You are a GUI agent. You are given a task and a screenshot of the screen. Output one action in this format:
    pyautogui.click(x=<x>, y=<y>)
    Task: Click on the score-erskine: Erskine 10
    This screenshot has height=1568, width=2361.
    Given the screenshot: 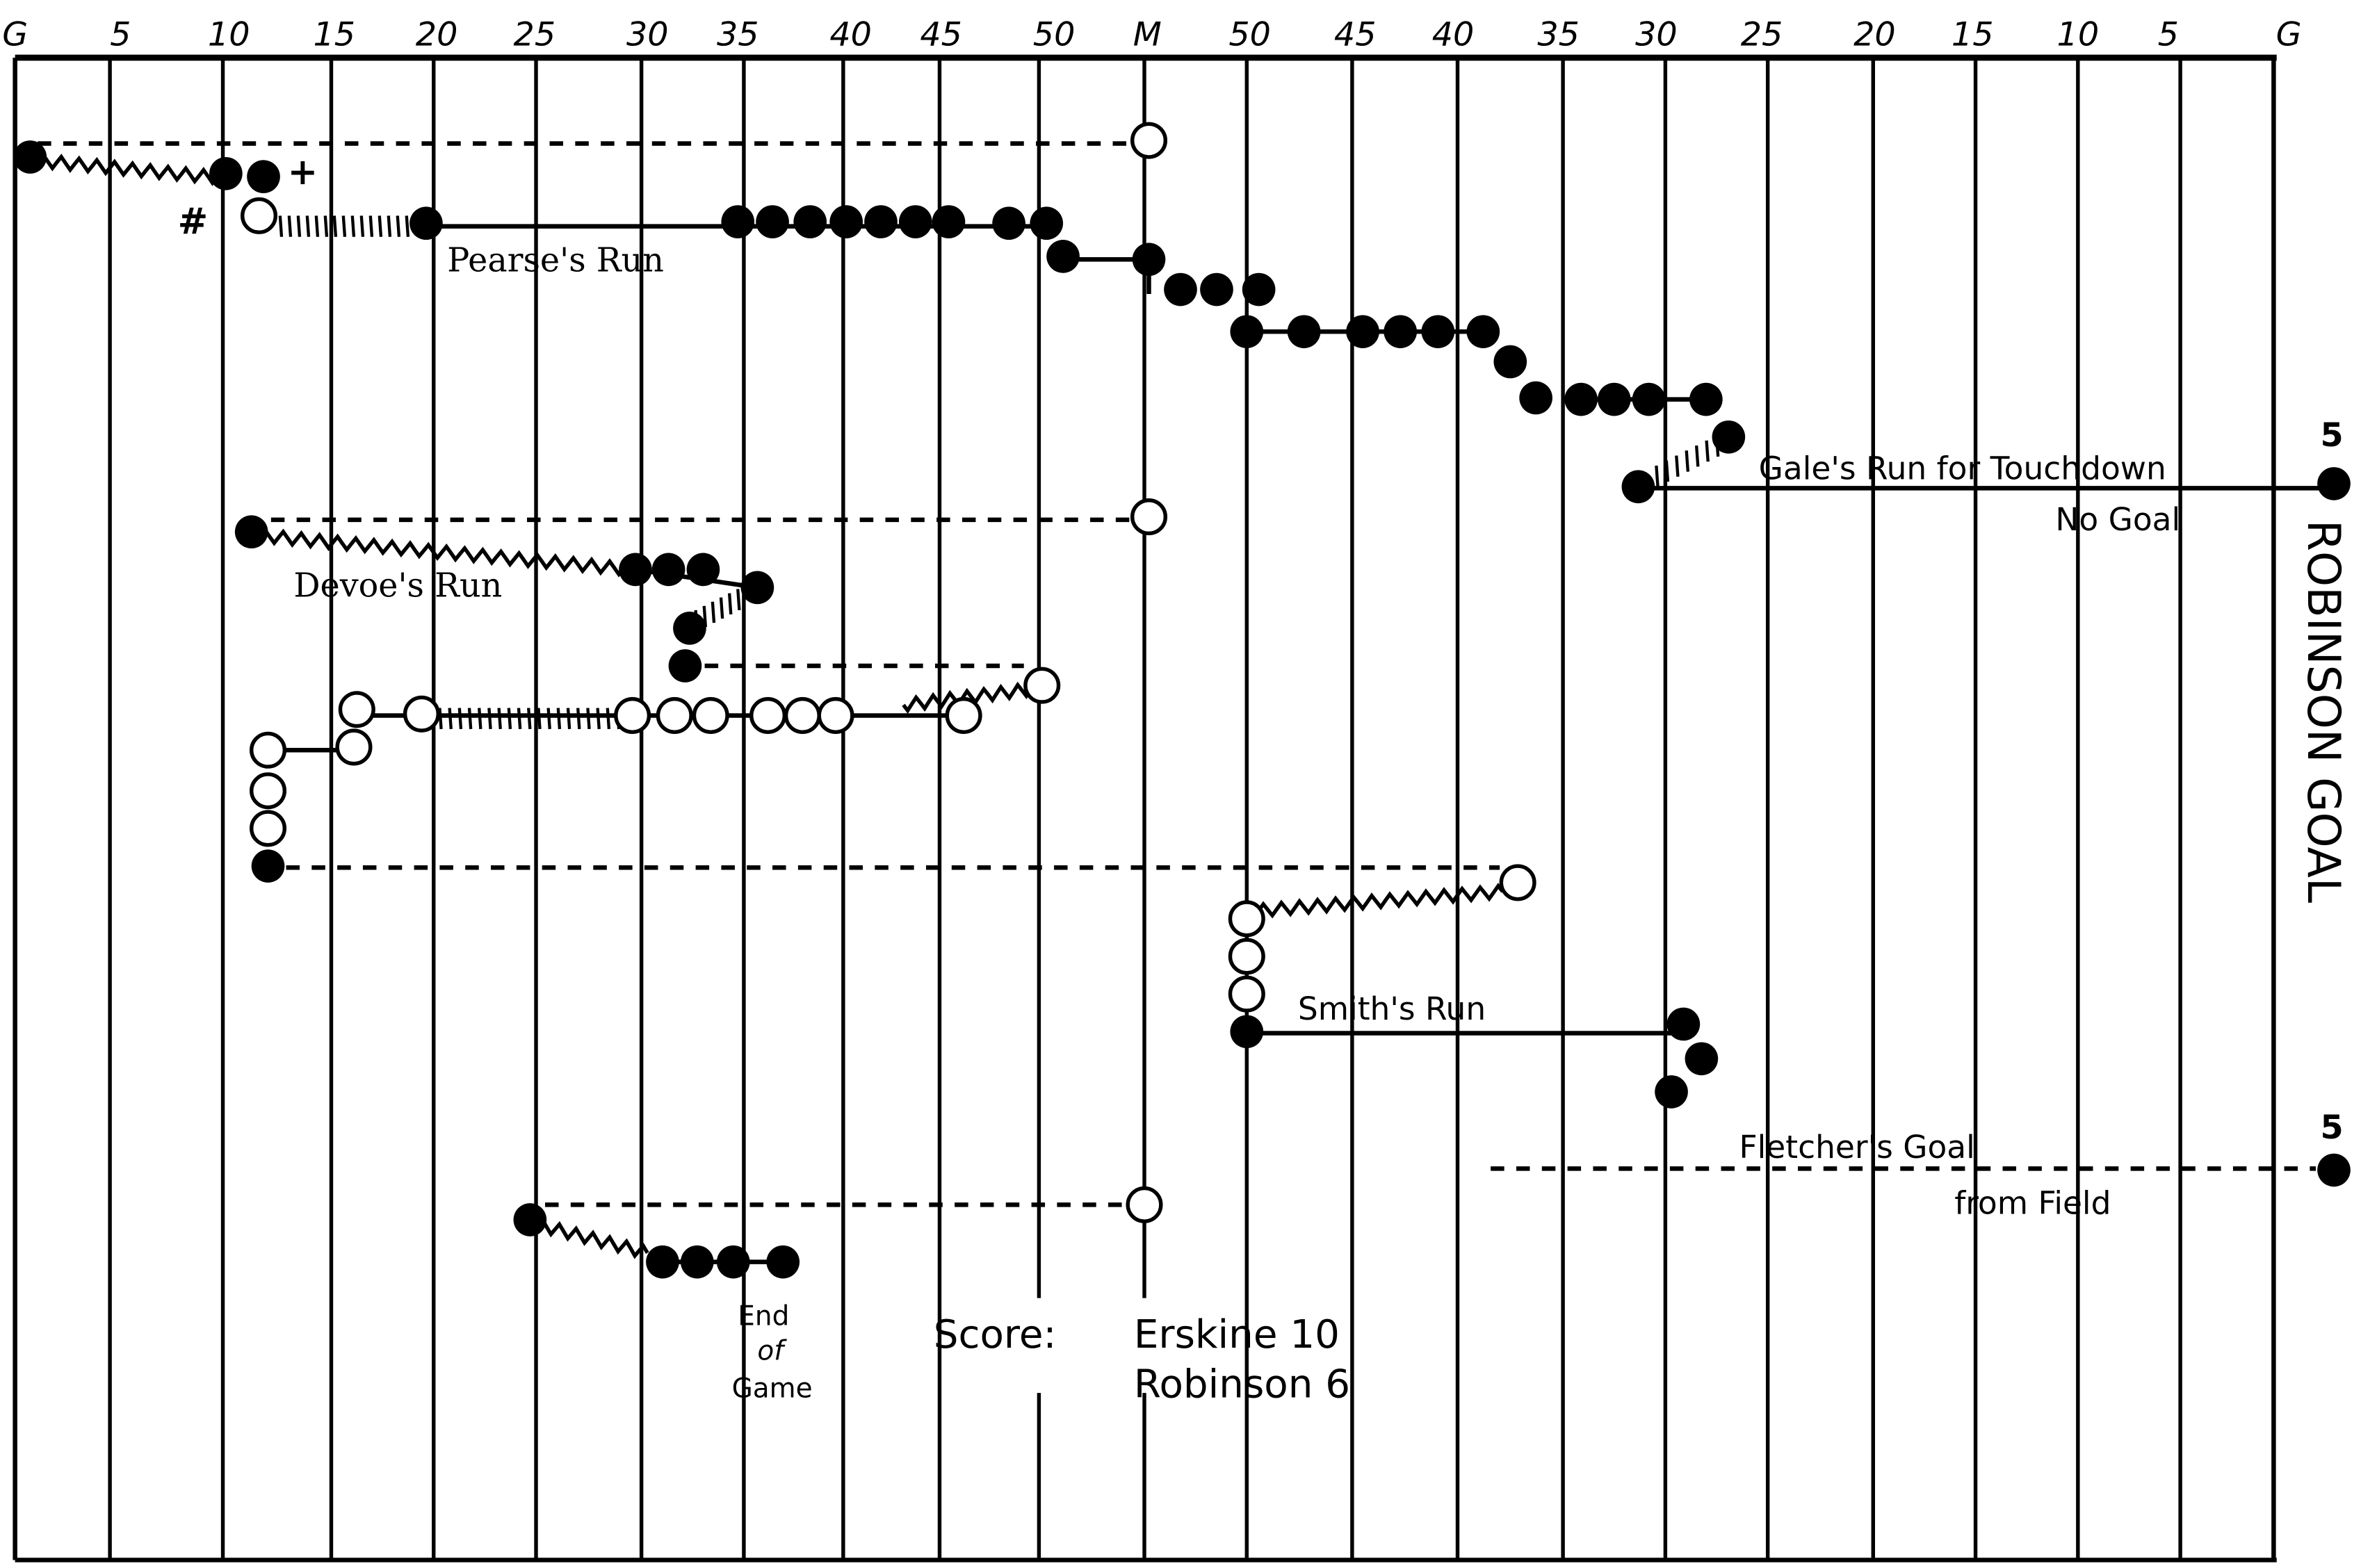 What is the action you would take?
    pyautogui.click(x=1237, y=1334)
    